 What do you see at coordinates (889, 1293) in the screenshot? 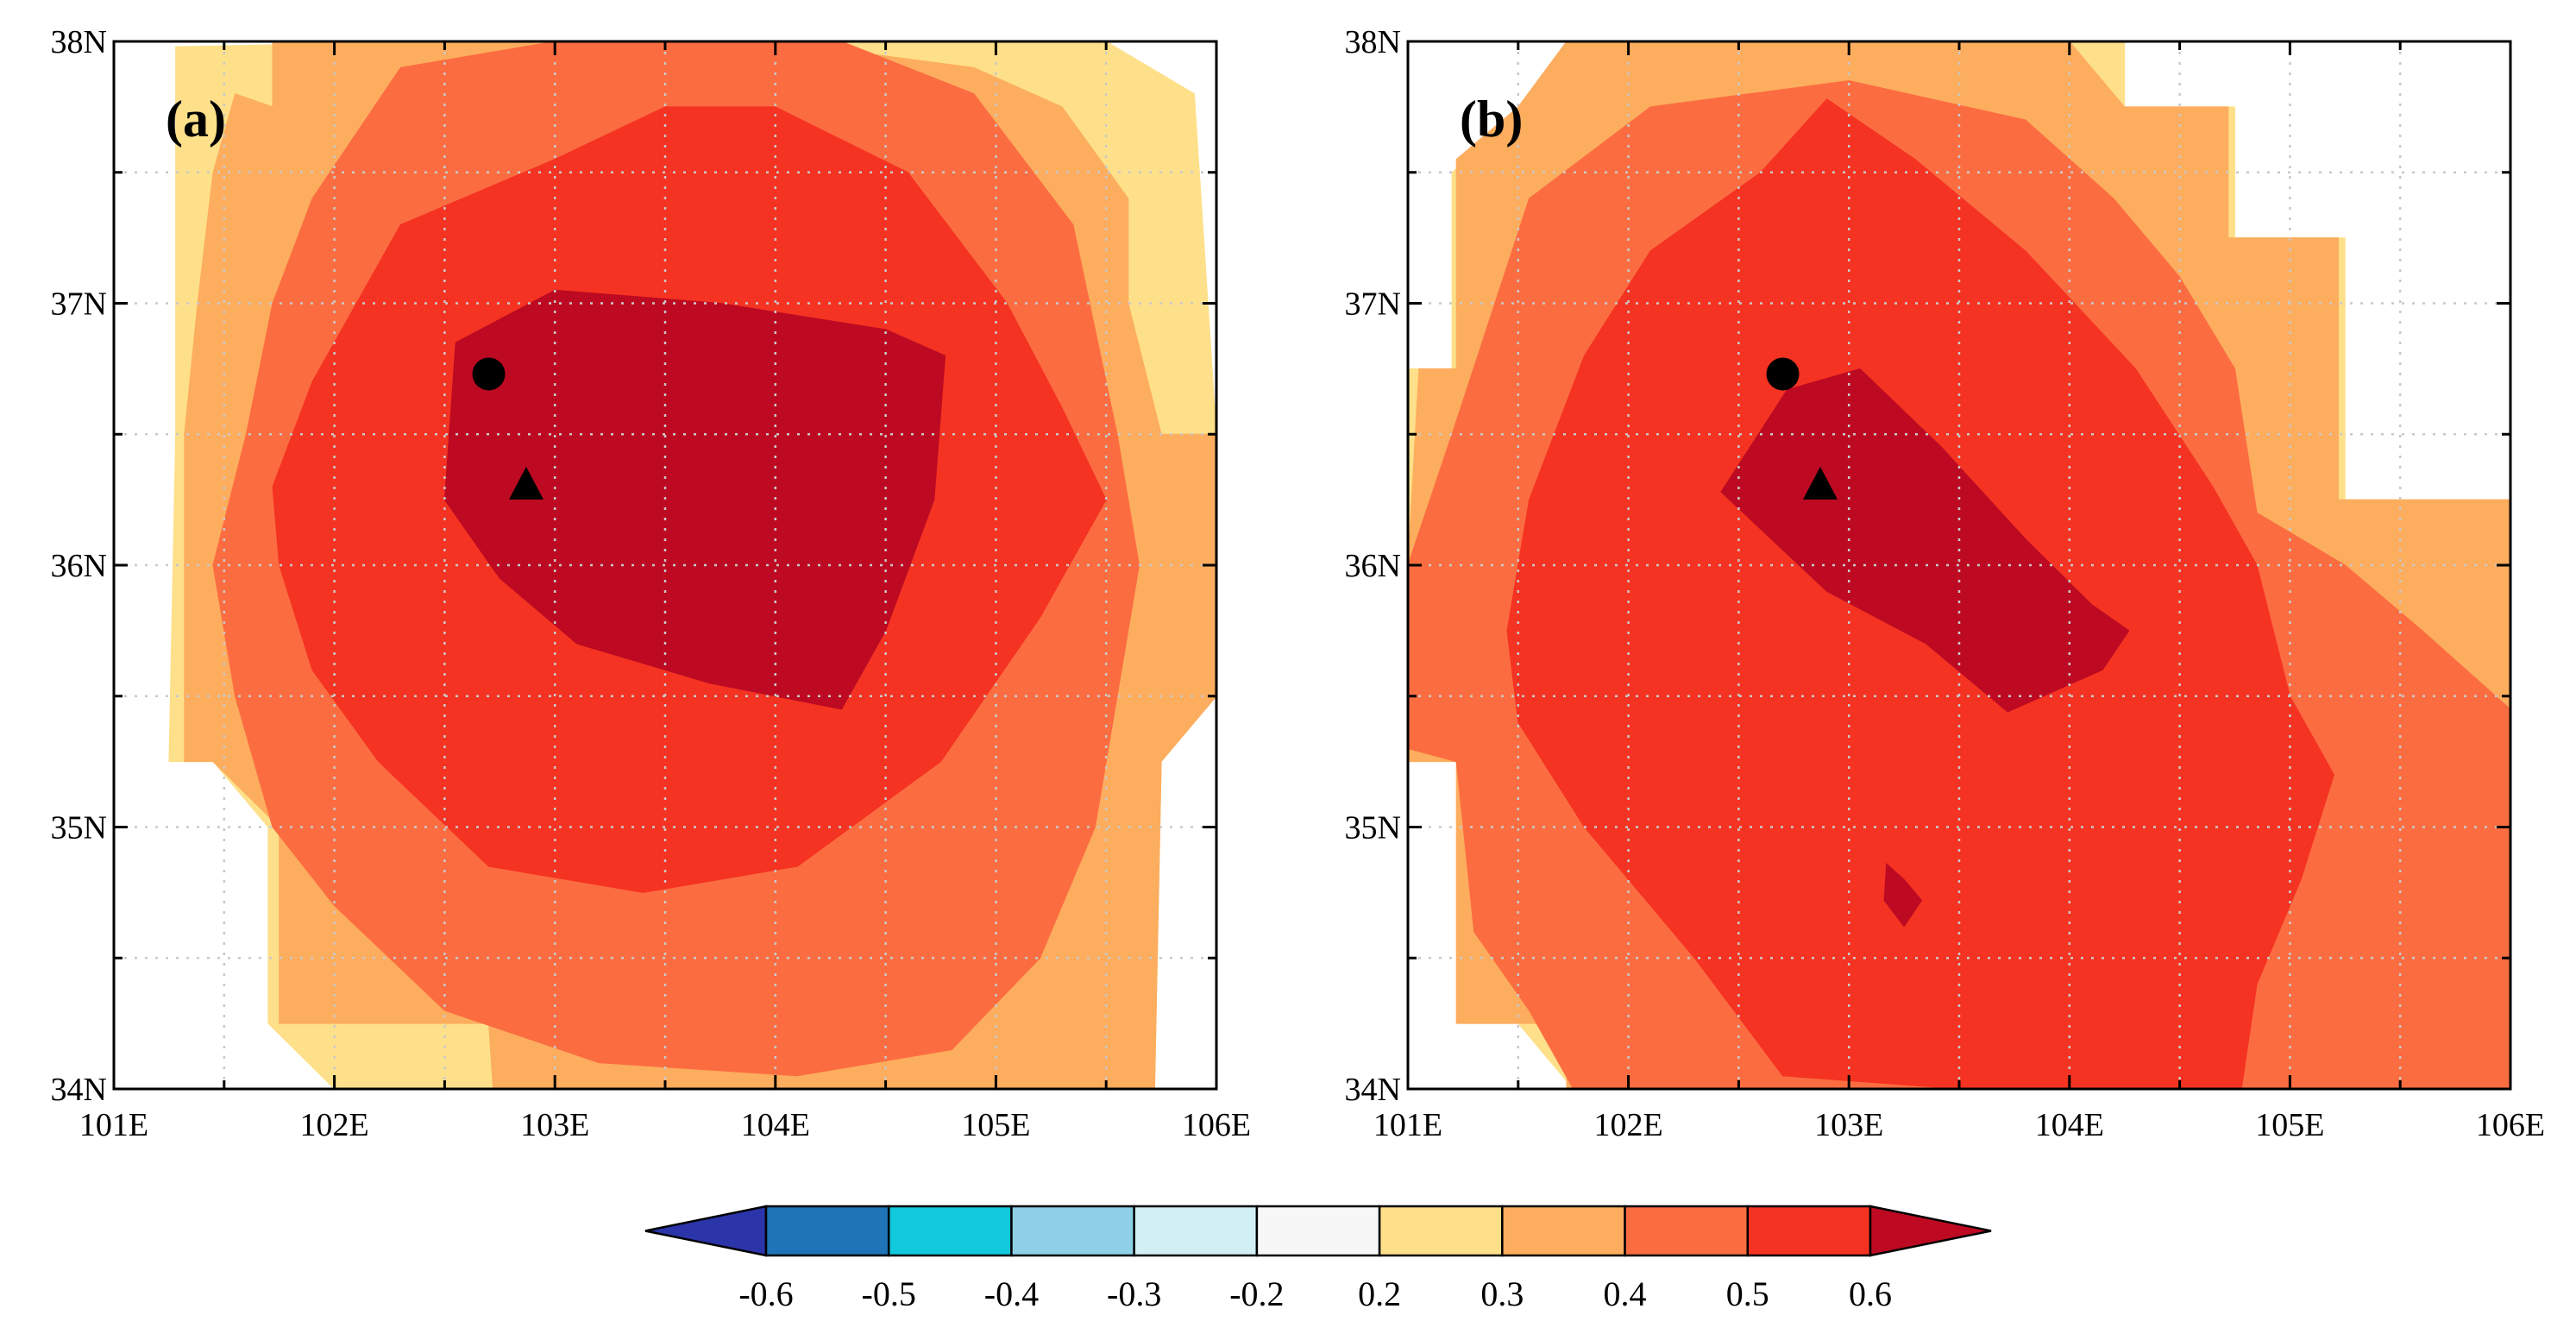
I see `colorbar-tick-label: -0.5` at bounding box center [889, 1293].